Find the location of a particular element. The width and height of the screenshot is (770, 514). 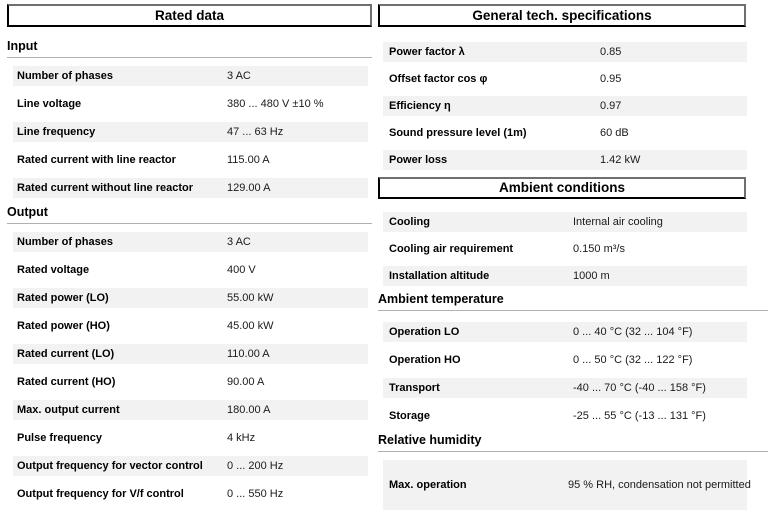

table-row: Power factor λ 0.85 is located at coordinates (565, 52).